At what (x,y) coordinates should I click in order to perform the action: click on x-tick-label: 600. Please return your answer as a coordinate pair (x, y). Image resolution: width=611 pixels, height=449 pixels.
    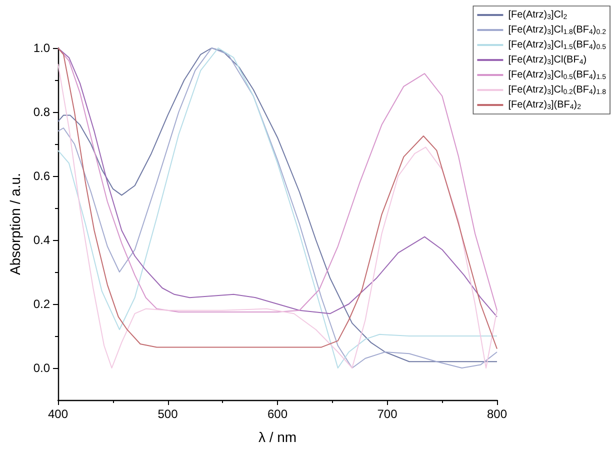
    Looking at the image, I should click on (277, 414).